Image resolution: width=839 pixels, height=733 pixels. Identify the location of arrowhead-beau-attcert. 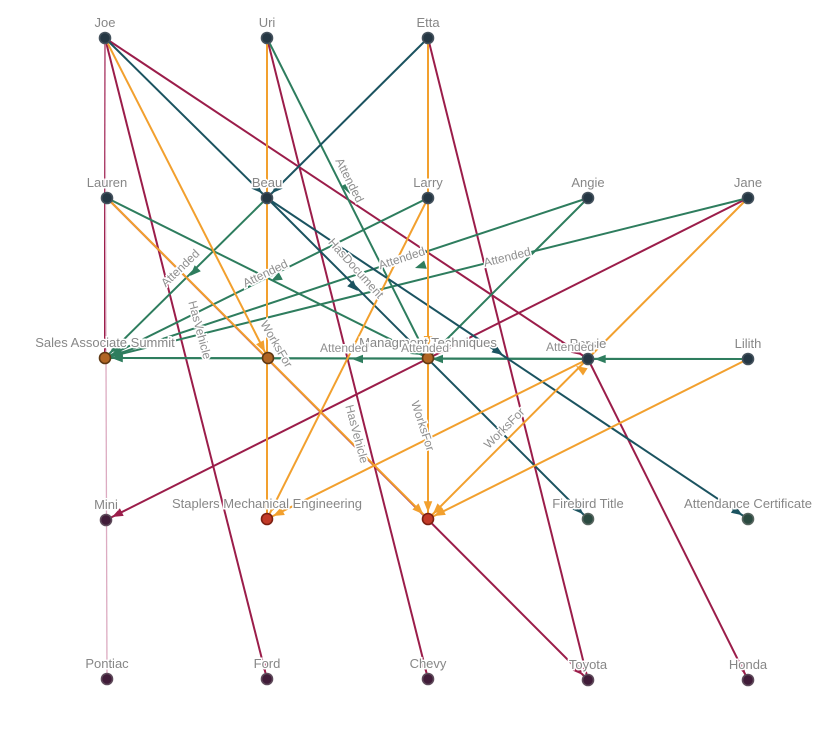
(736, 510).